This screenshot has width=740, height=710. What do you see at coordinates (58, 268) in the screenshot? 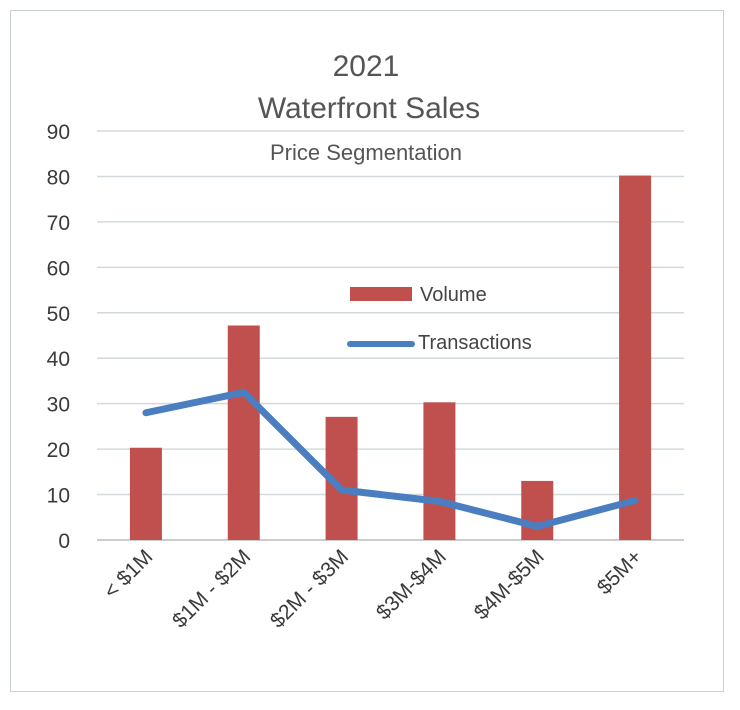
I see `y-tick-label: 60` at bounding box center [58, 268].